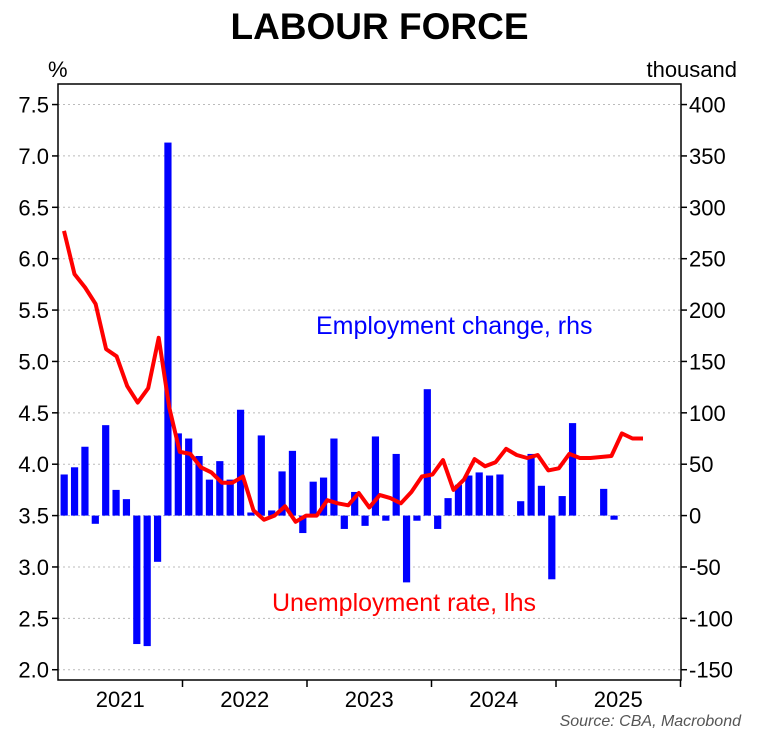 This screenshot has height=747, width=759. Describe the element at coordinates (33, 156) in the screenshot. I see `left-tick-label: 7.0` at that location.